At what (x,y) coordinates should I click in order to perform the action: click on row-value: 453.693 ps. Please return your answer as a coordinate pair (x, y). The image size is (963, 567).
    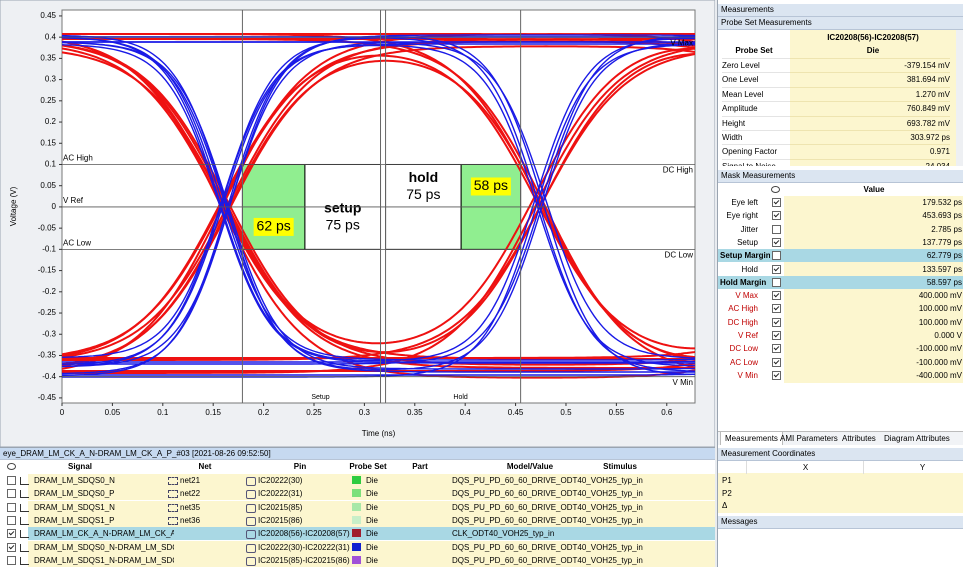
    Looking at the image, I should click on (942, 216).